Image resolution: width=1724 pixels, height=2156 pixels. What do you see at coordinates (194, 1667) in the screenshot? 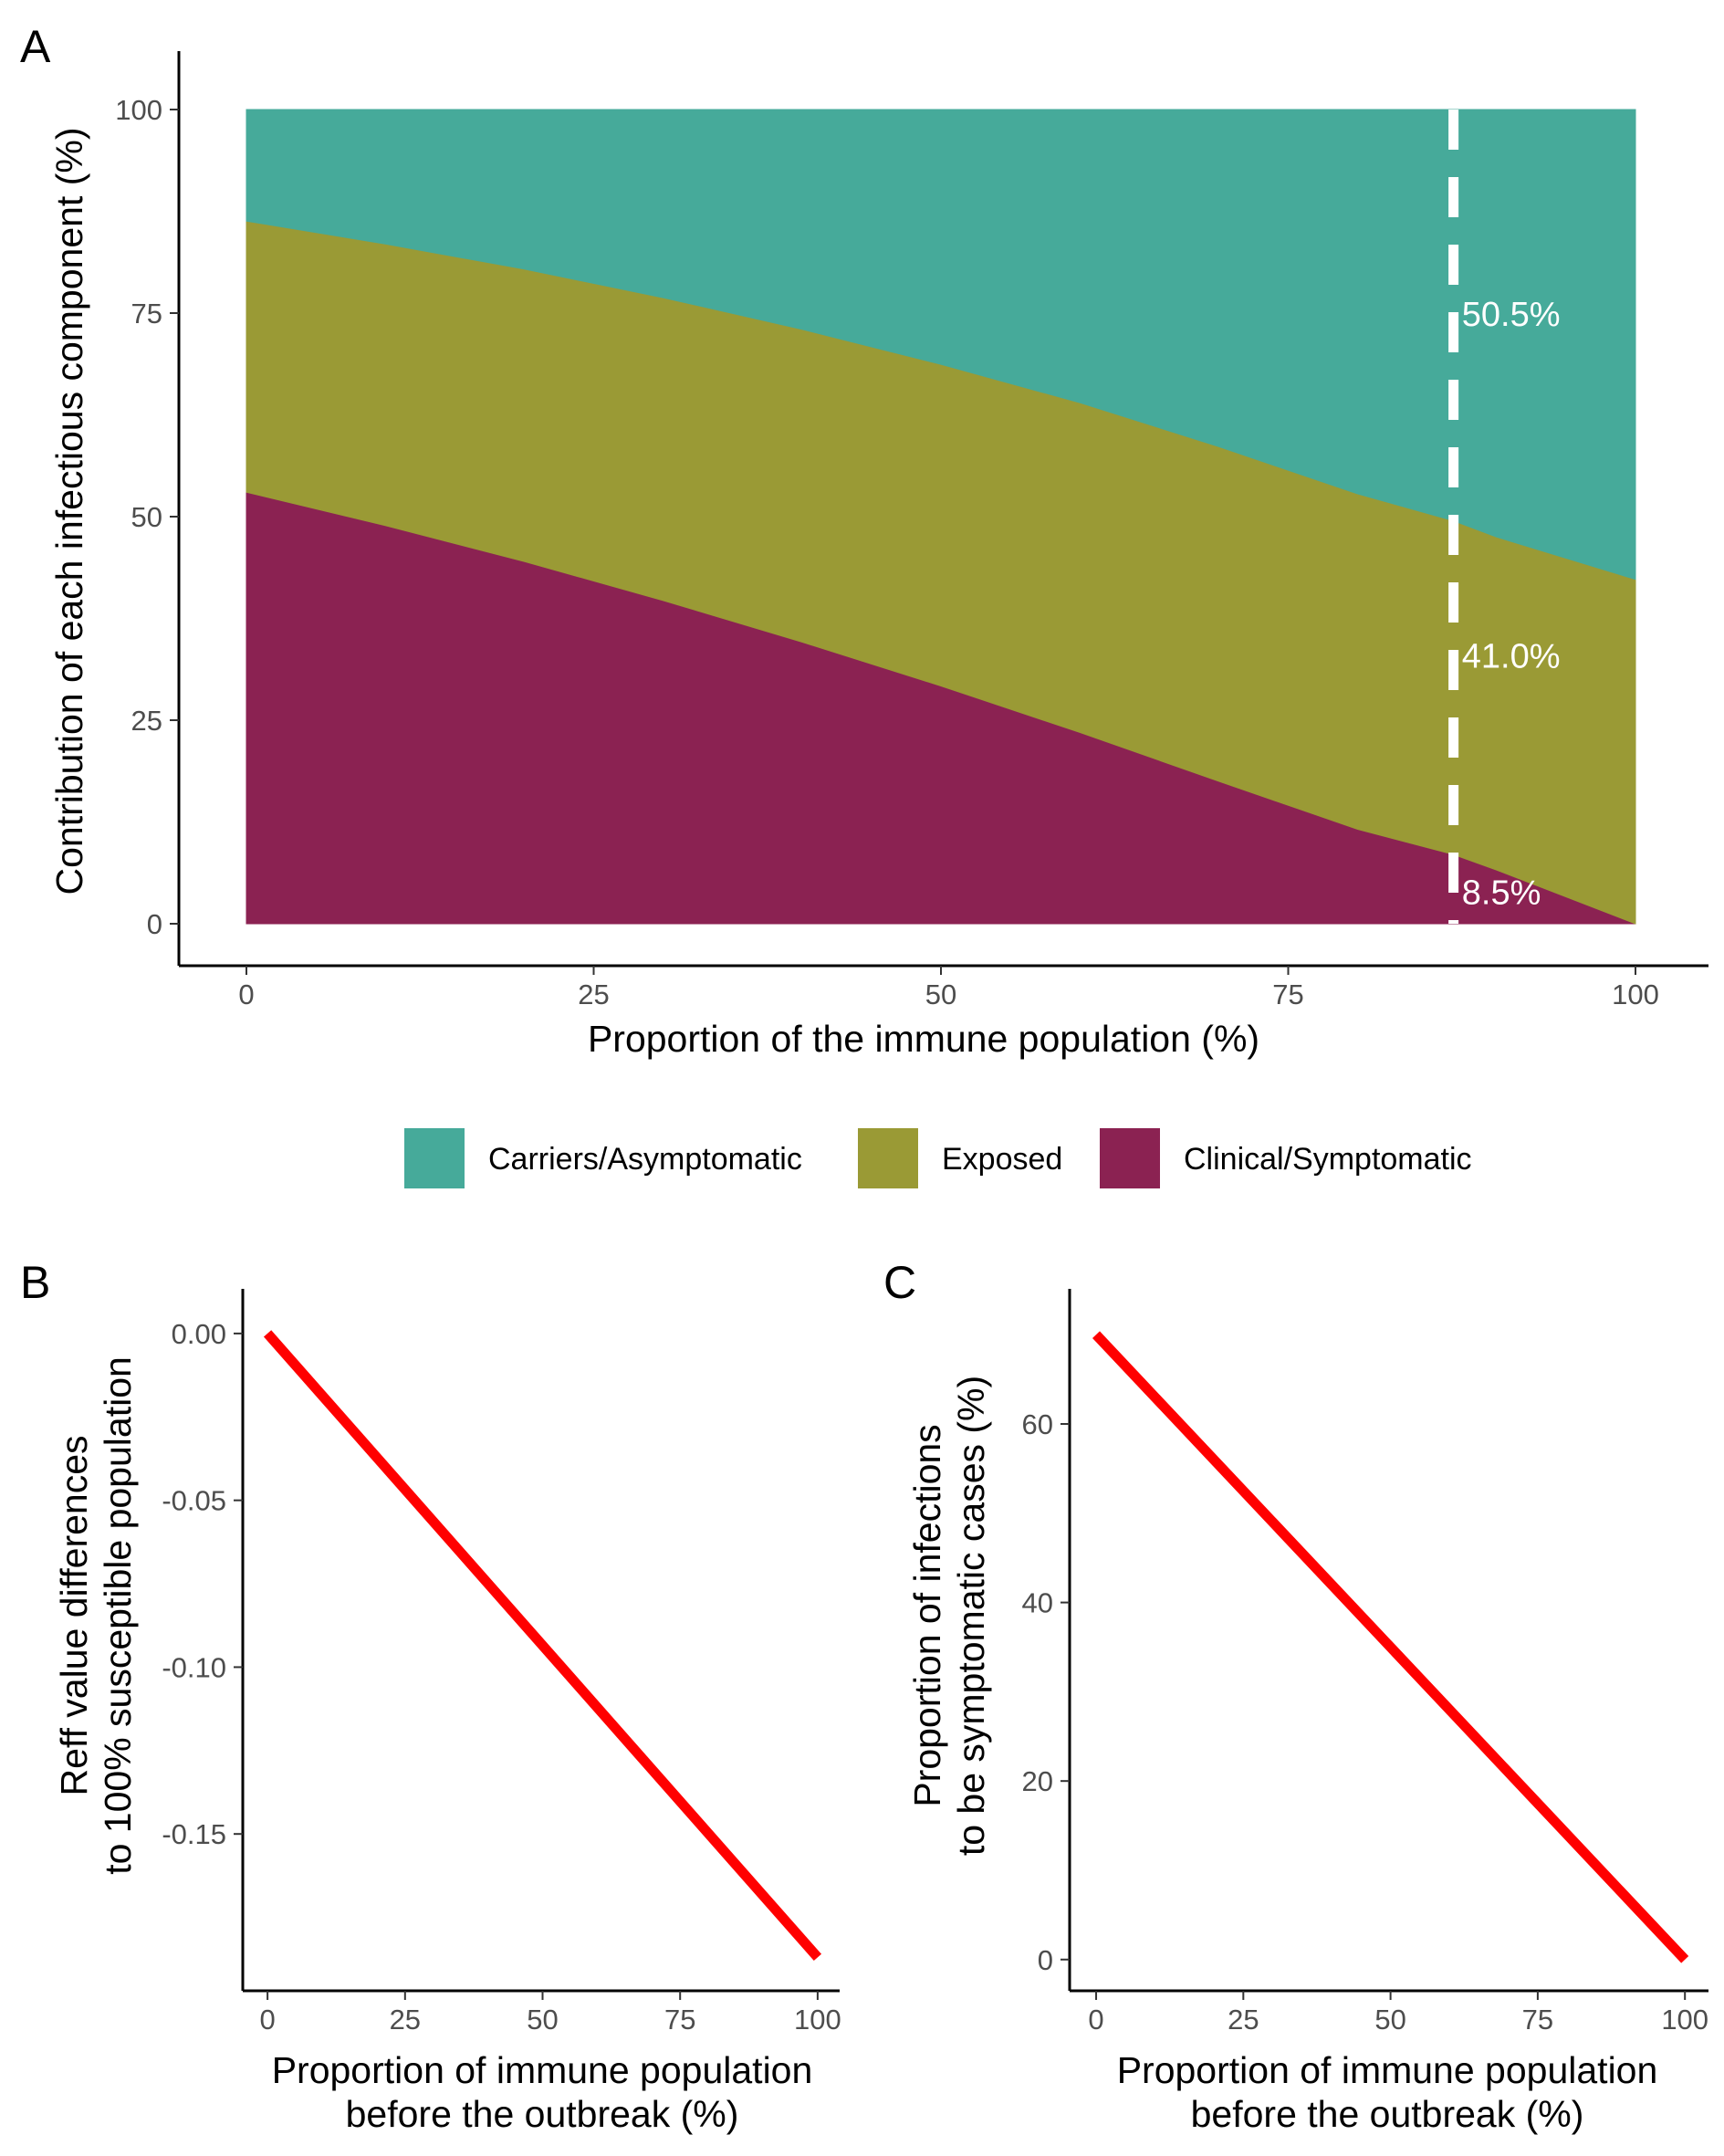
I see `panel-b-y-tick-label: -0.10` at bounding box center [194, 1667].